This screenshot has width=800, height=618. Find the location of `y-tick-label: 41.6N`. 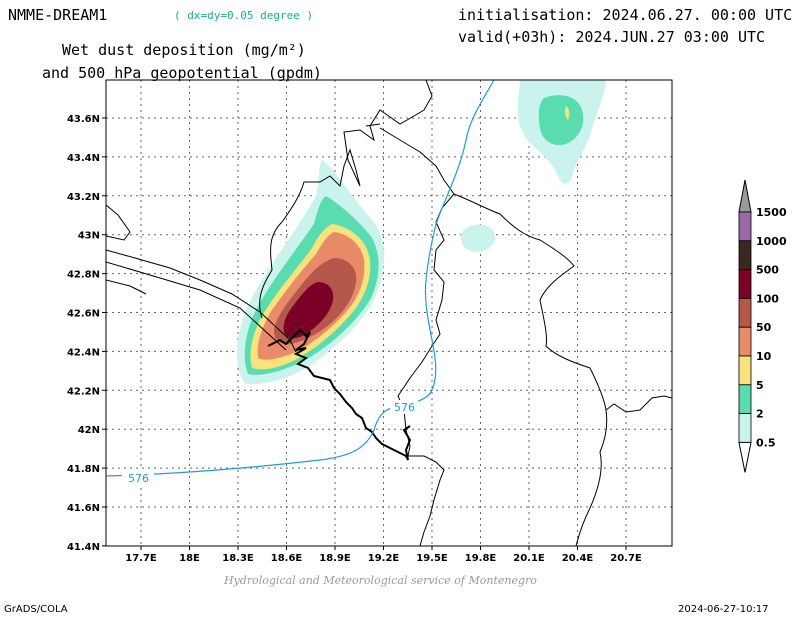

y-tick-label: 41.6N is located at coordinates (83, 508).